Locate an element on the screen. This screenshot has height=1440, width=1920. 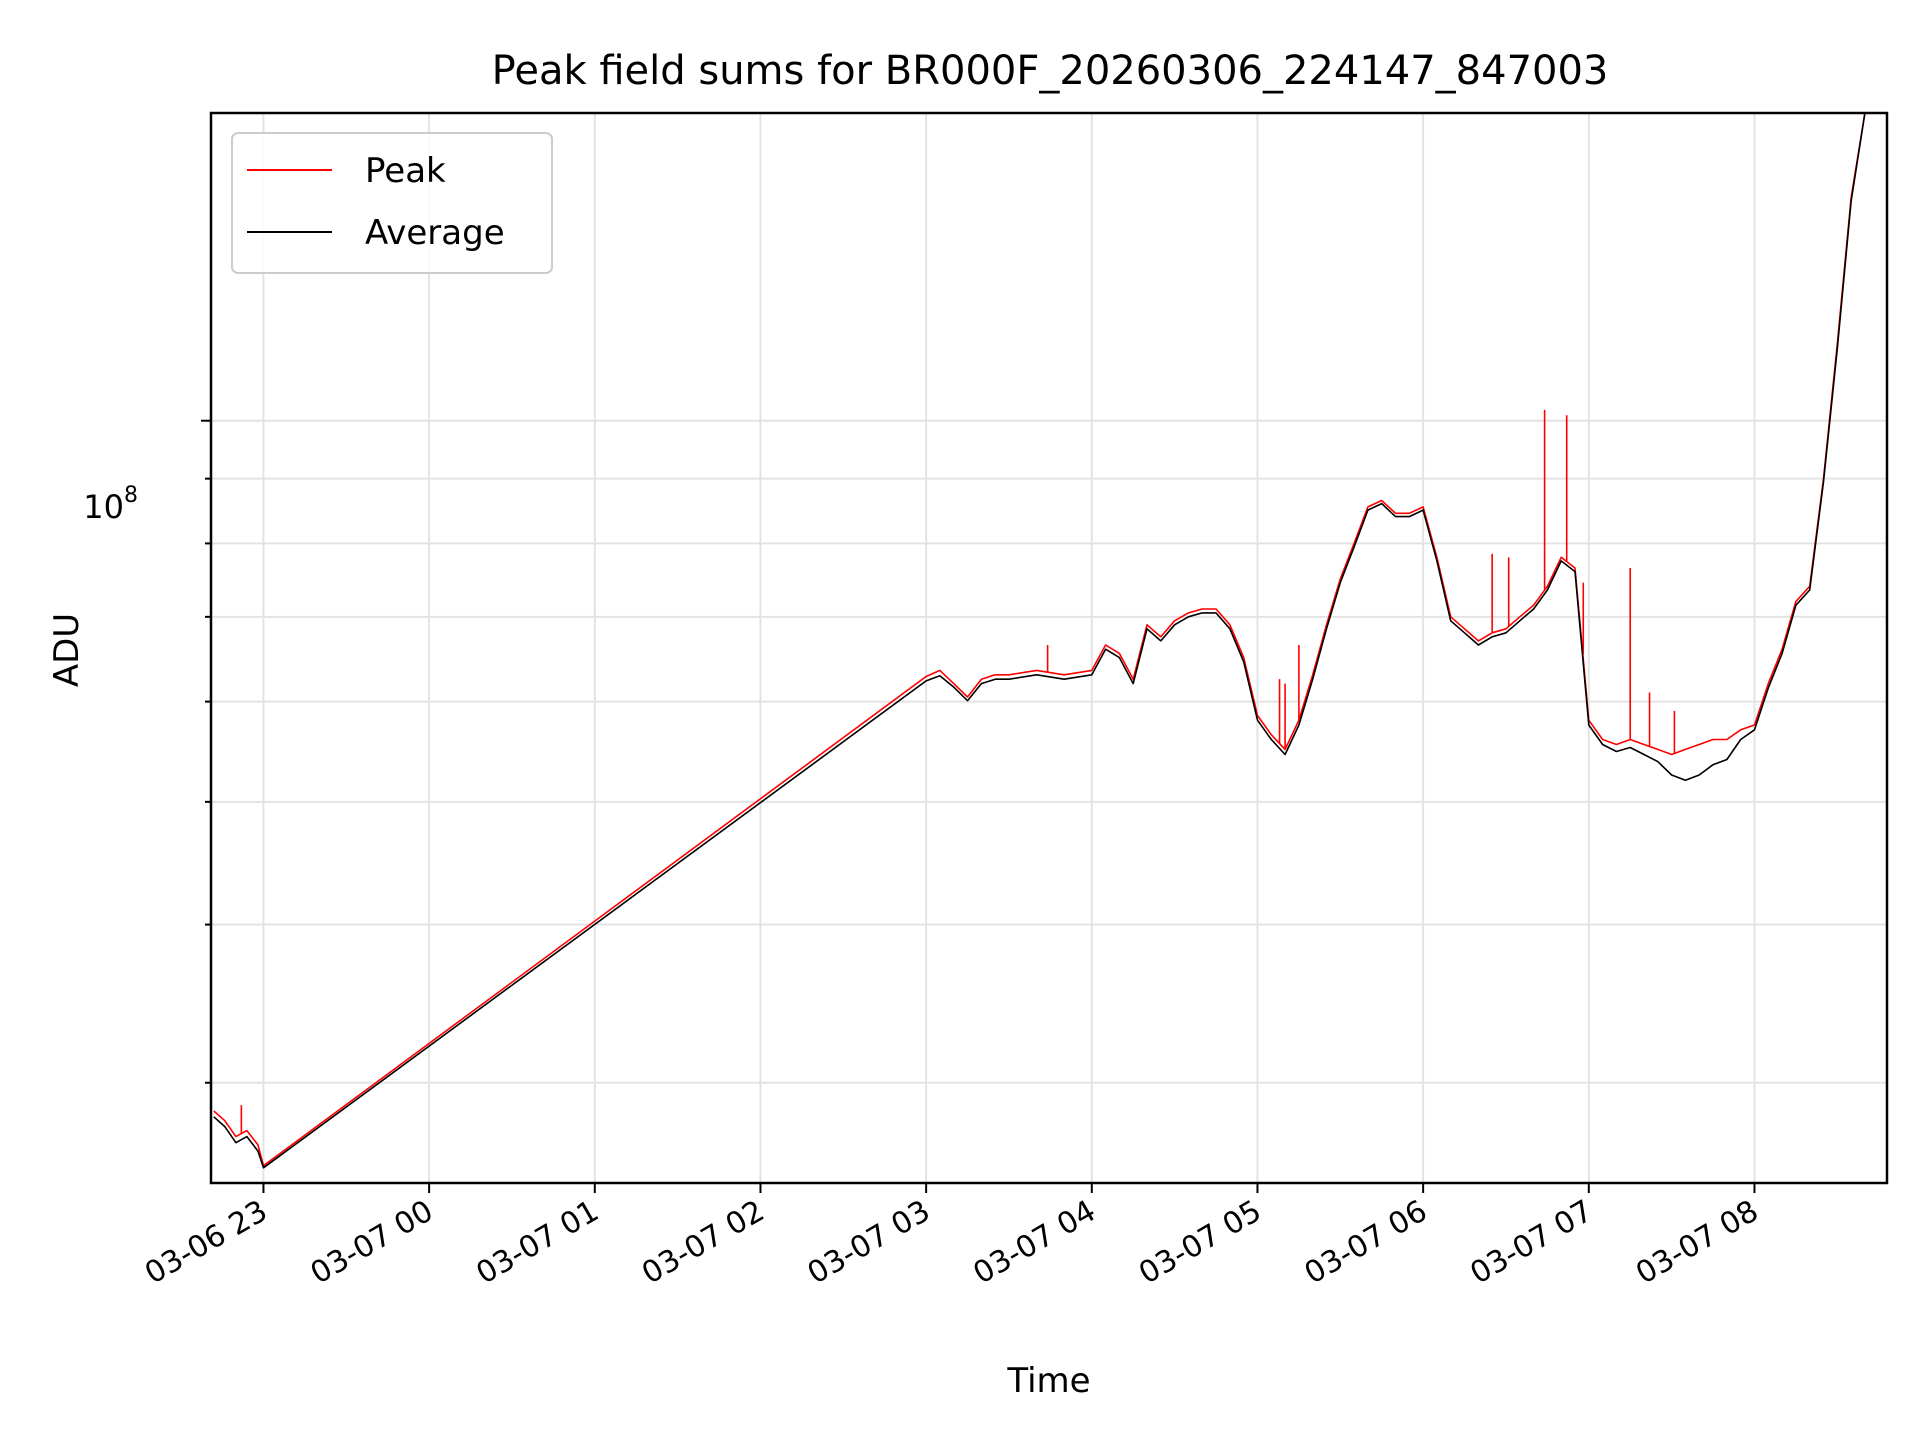
x-tick-label: 03-07 01 is located at coordinates (537, 1243).